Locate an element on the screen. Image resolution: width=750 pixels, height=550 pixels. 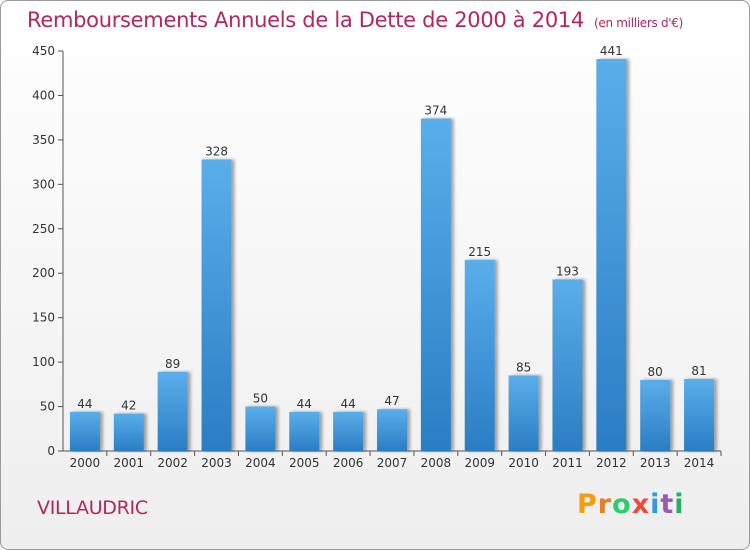
x-tick-label: 2009 is located at coordinates (479, 463).